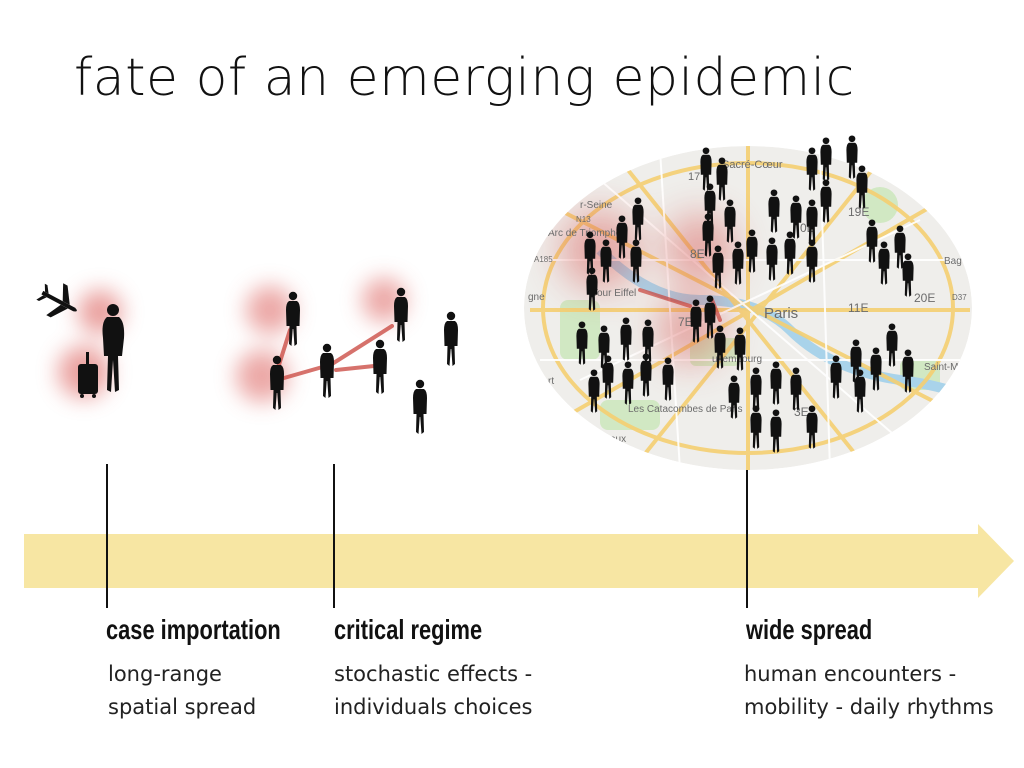 The image size is (1024, 768). Describe the element at coordinates (953, 261) in the screenshot. I see `map-label: Bag` at that location.